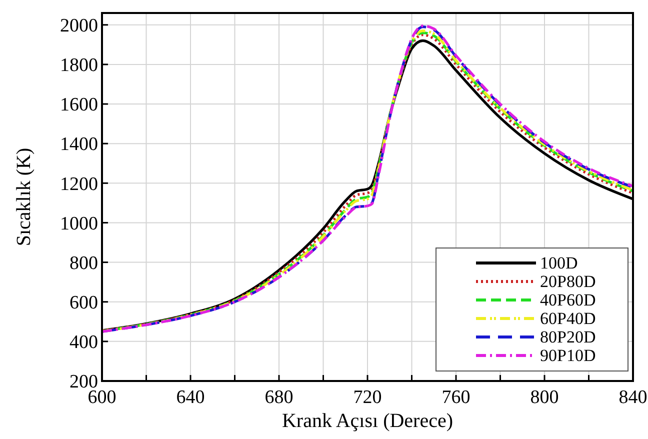 This screenshot has height=439, width=648. I want to click on legend-label: 100D, so click(559, 263).